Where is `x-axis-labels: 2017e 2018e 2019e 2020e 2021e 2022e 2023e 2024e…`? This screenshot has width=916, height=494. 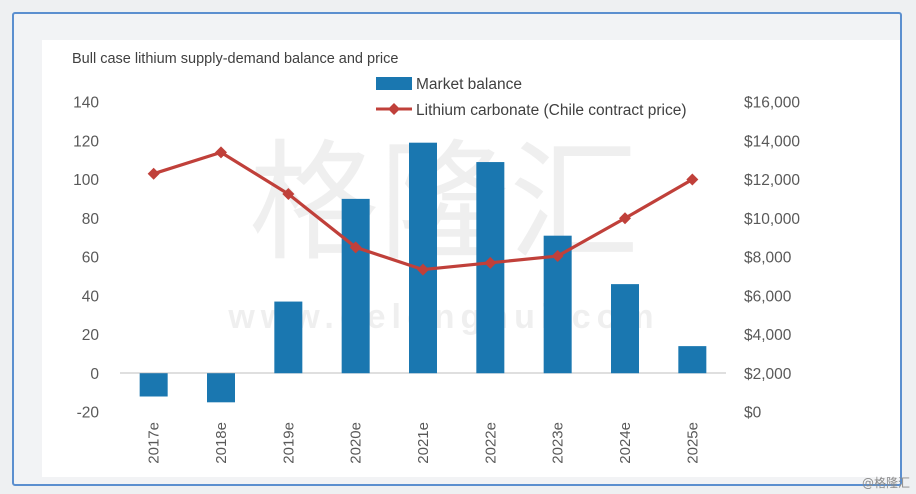 x-axis-labels: 2017e 2018e 2019e 2020e 2021e 2022e 2023e 2024e… is located at coordinates (424, 443).